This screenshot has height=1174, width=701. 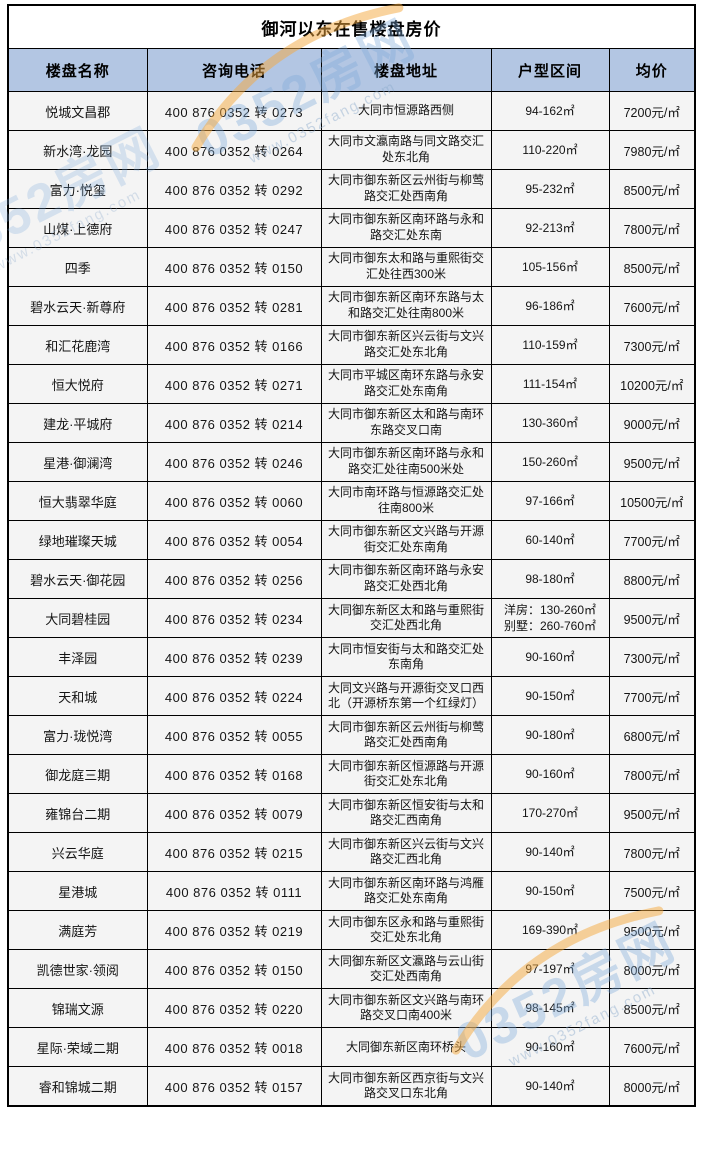 What do you see at coordinates (406, 1086) in the screenshot?
I see `address-cell: 大同市御东新区西京街与文兴路交叉口东北角` at bounding box center [406, 1086].